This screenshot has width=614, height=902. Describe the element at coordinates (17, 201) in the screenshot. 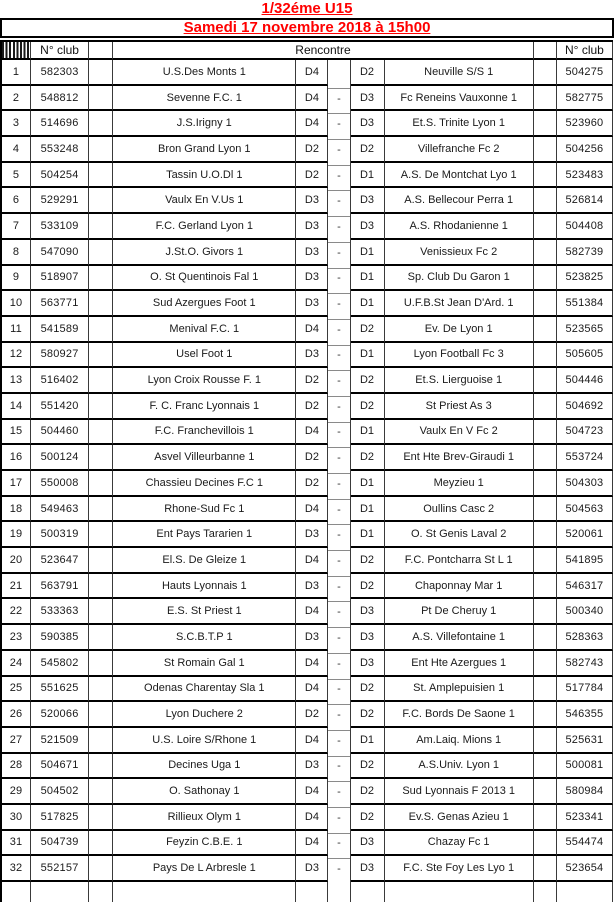

I see `row-number: 6` at that location.